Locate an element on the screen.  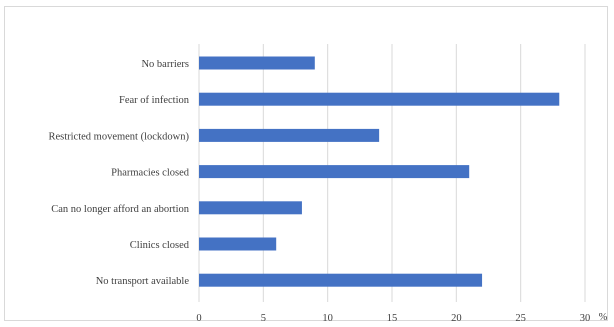
x-tick-label: 30 is located at coordinates (585, 318).